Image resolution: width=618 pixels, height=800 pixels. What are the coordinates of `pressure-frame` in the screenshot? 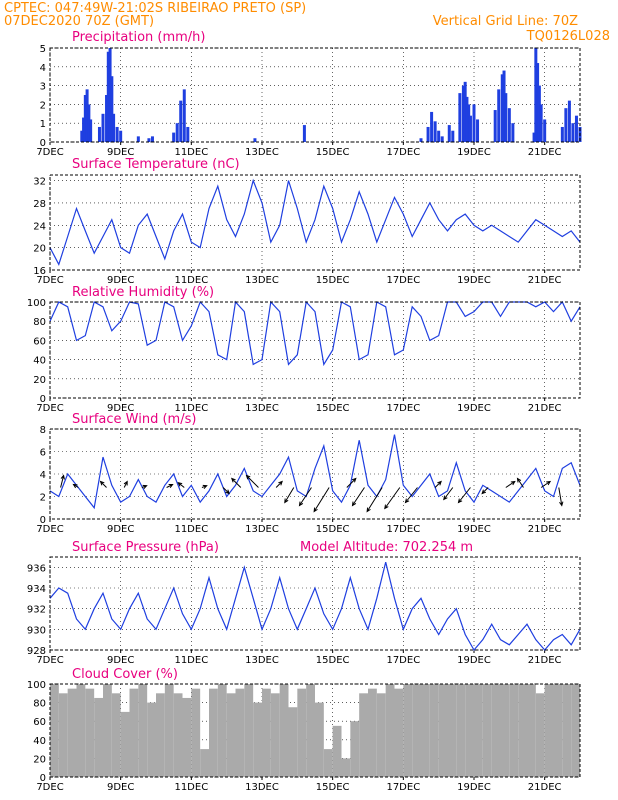 It's located at (315, 603).